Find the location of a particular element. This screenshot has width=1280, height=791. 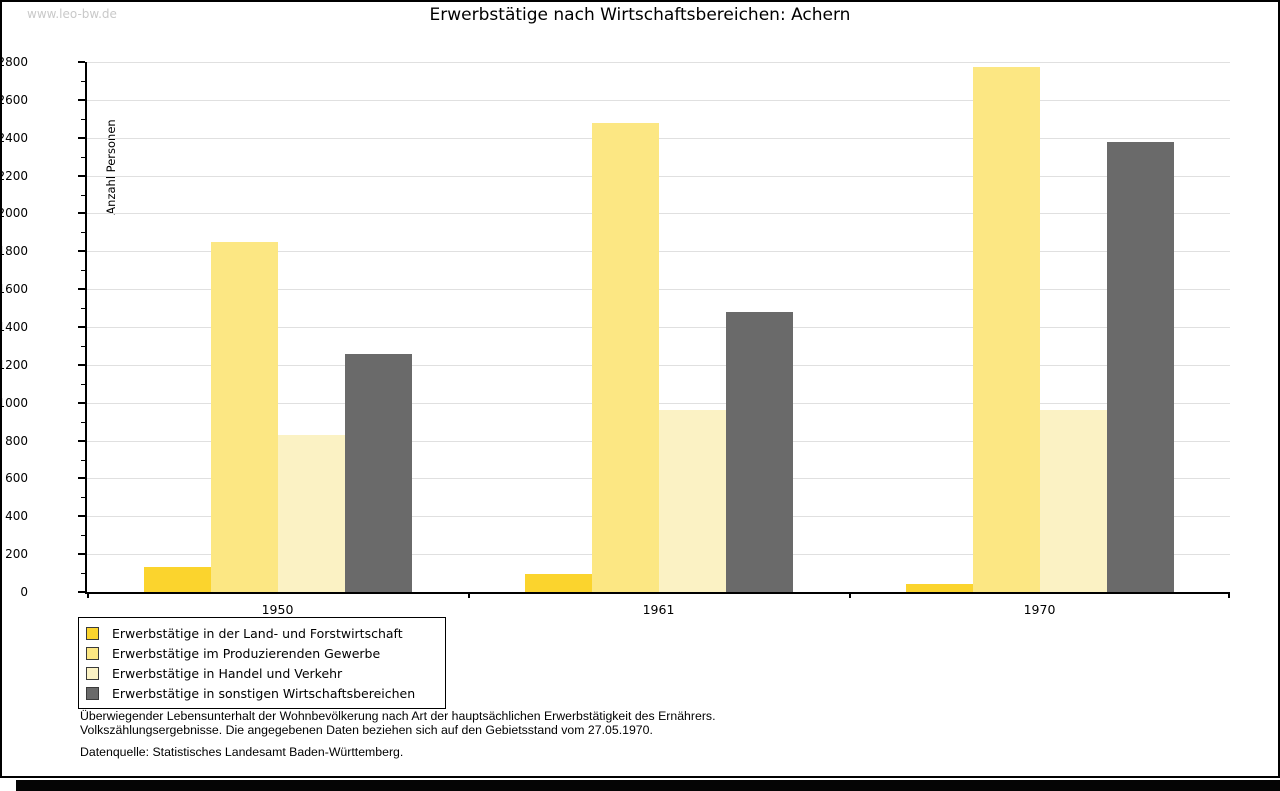

y-tick-label: 0 is located at coordinates (24, 592).